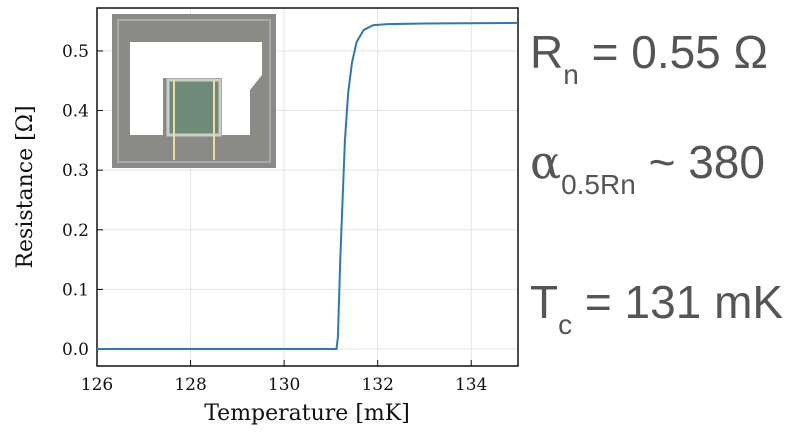 This screenshot has height=436, width=800. Describe the element at coordinates (377, 385) in the screenshot. I see `x-tick-label: 132` at that location.